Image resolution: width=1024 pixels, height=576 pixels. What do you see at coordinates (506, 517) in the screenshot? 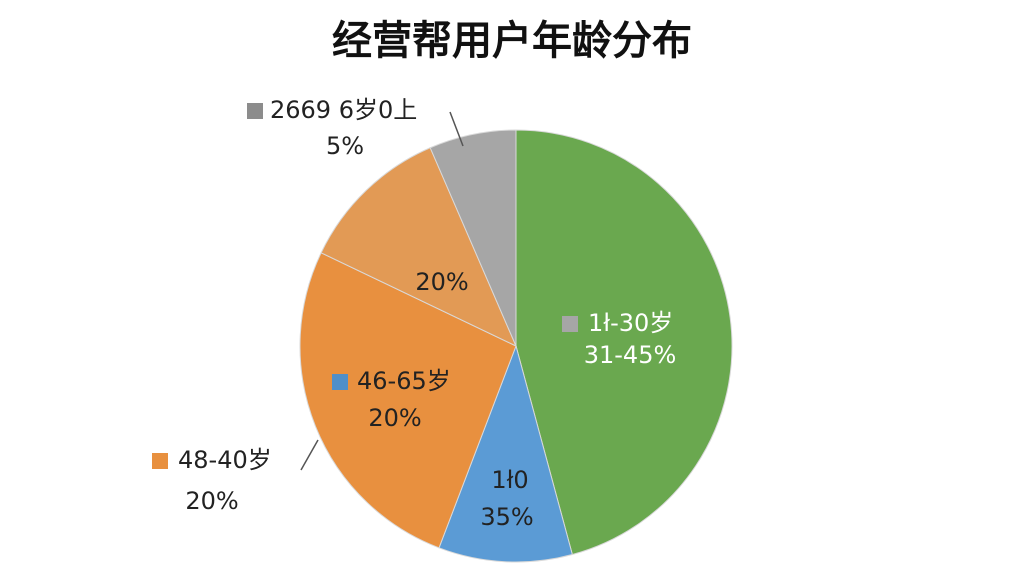
I see `slice-label: 35%` at bounding box center [506, 517].